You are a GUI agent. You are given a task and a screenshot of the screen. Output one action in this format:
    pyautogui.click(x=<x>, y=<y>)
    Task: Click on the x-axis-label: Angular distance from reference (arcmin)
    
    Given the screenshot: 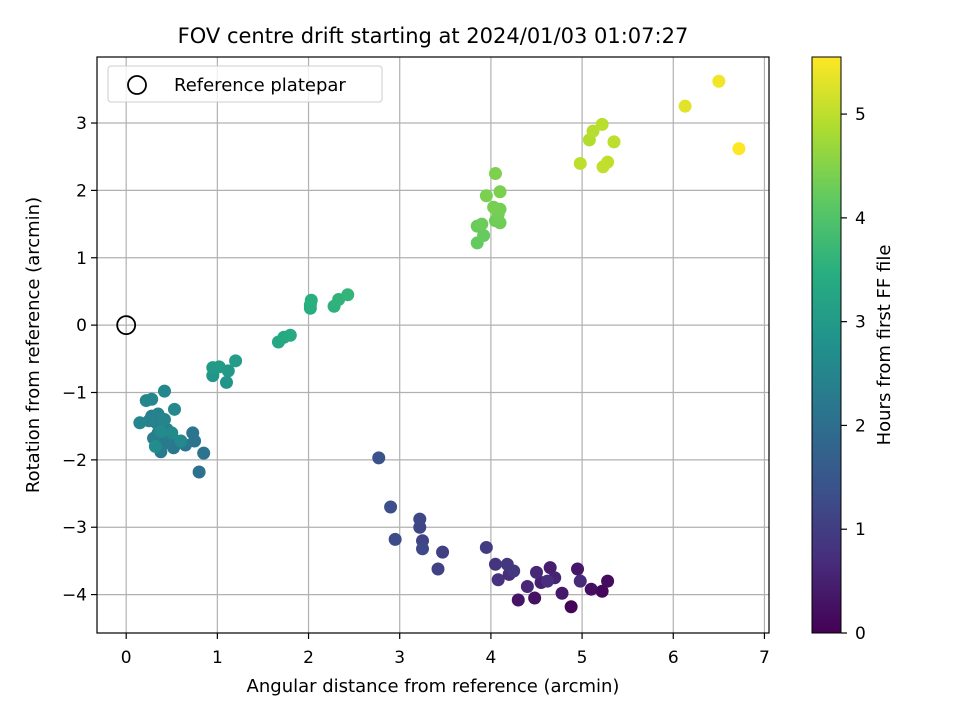 What is the action you would take?
    pyautogui.click(x=433, y=686)
    